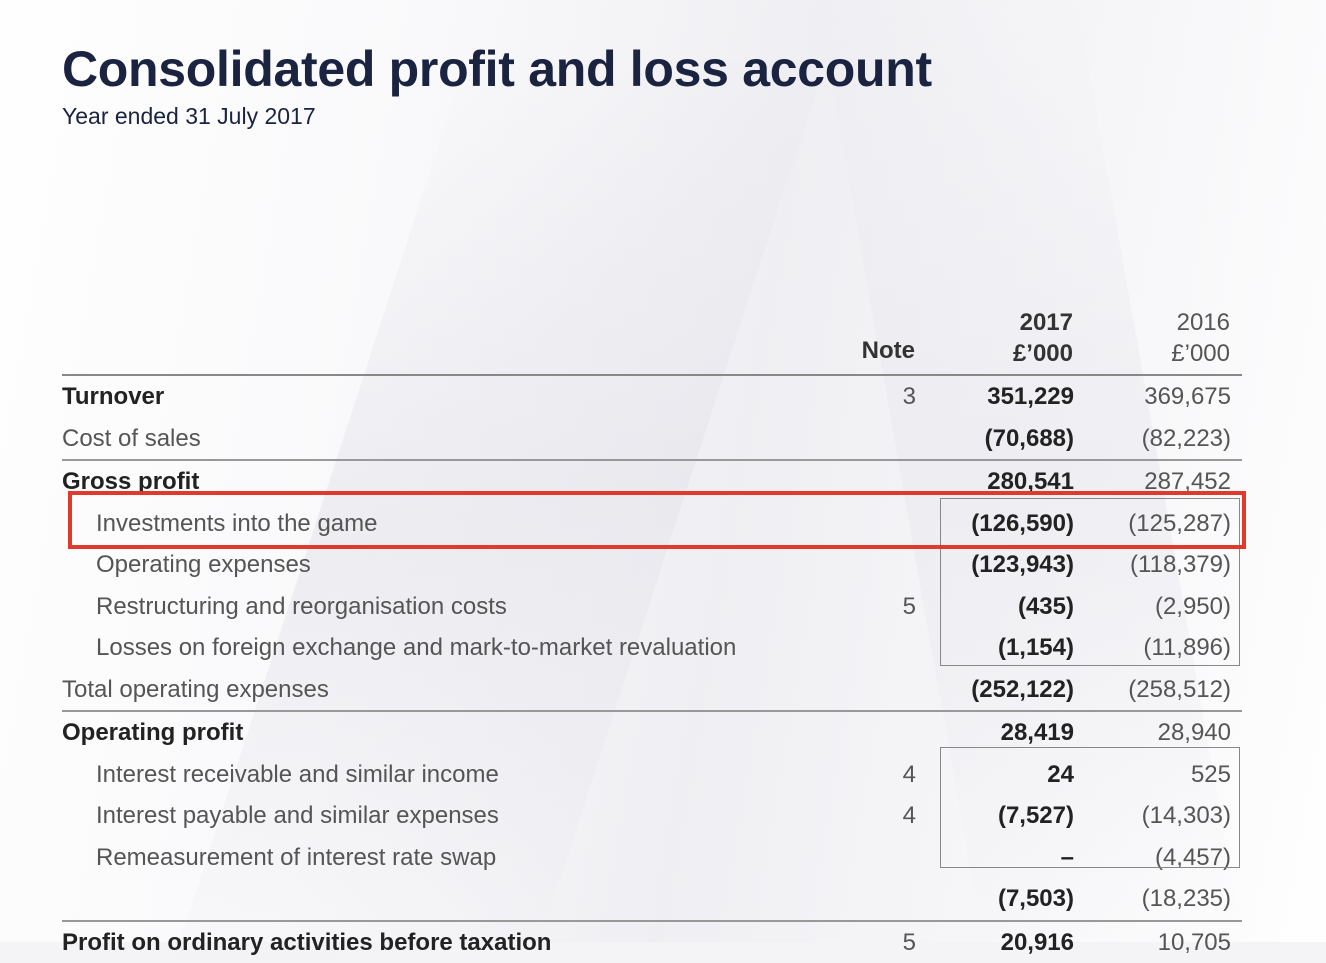 Image resolution: width=1326 pixels, height=963 pixels. Describe the element at coordinates (195, 690) in the screenshot. I see `row-label: Total operating expenses` at that location.